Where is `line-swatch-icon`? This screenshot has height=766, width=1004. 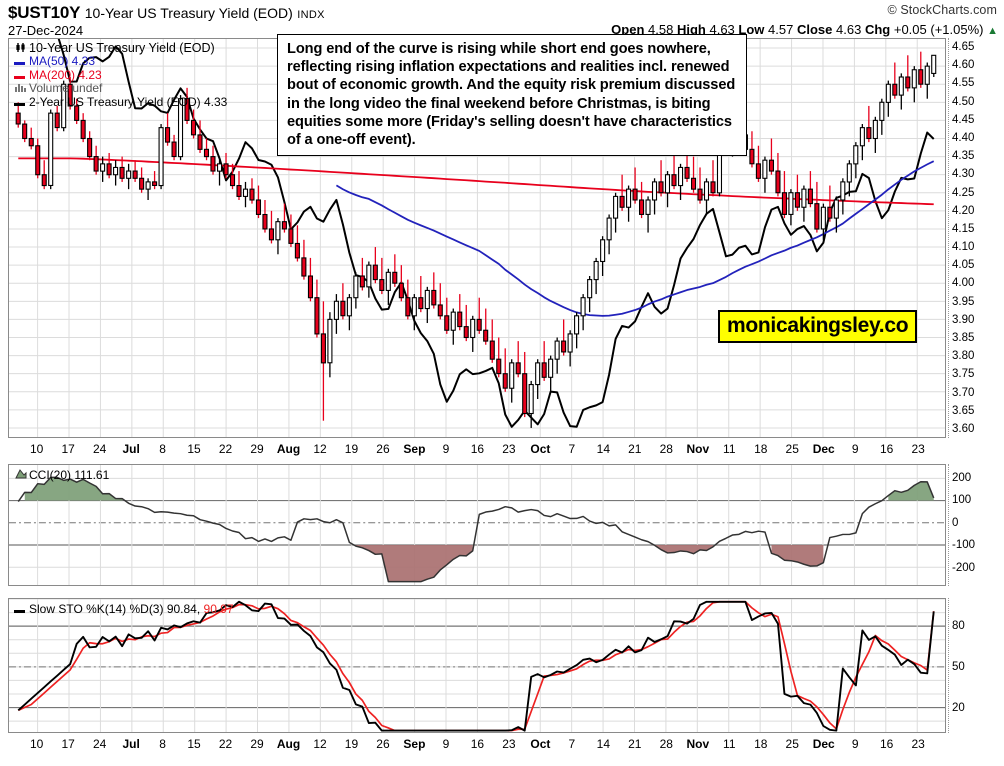 line-swatch-icon is located at coordinates (20, 609).